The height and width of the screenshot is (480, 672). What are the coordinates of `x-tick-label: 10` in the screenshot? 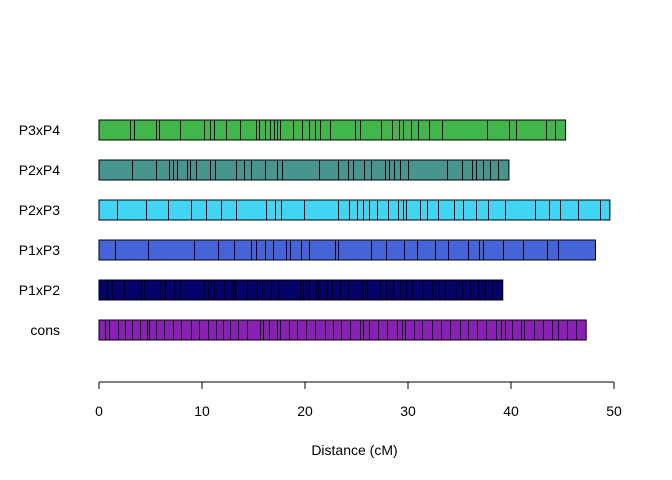 It's located at (202, 411).